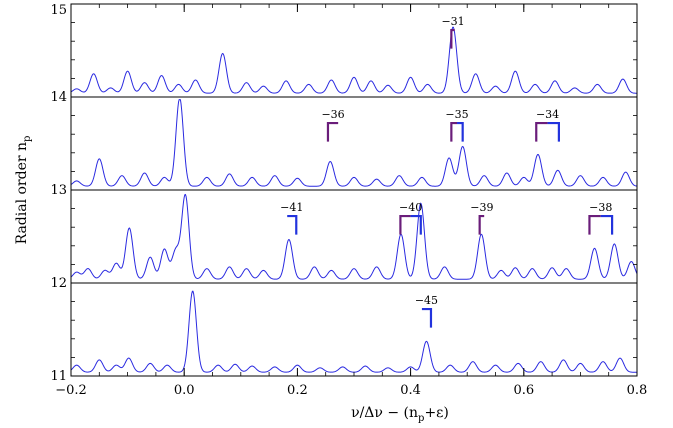 This screenshot has height=428, width=673. Describe the element at coordinates (332, 114) in the screenshot. I see `marker-label: −36` at that location.